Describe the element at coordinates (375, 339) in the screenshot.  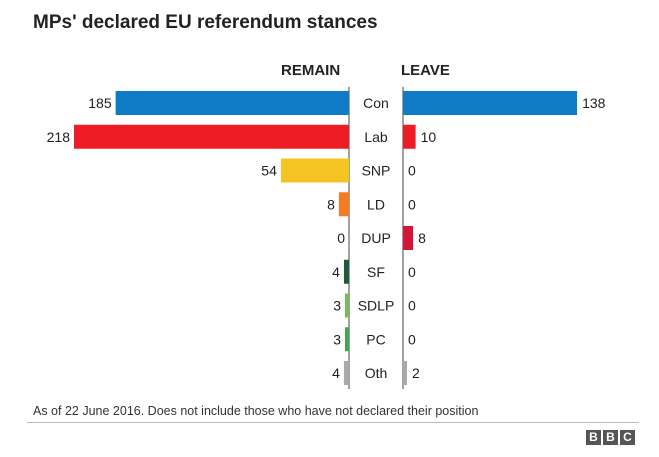
I see `party-label-pc: PC` at that location.